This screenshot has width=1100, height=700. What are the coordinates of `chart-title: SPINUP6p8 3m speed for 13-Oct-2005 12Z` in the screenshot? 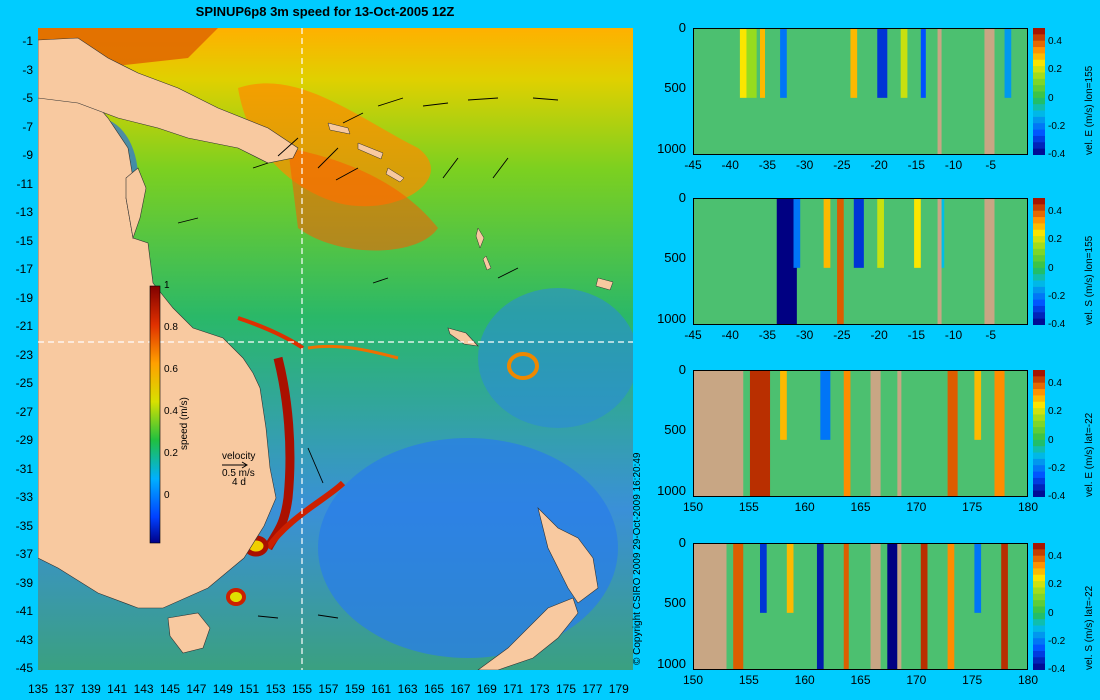 It's located at (325, 11).